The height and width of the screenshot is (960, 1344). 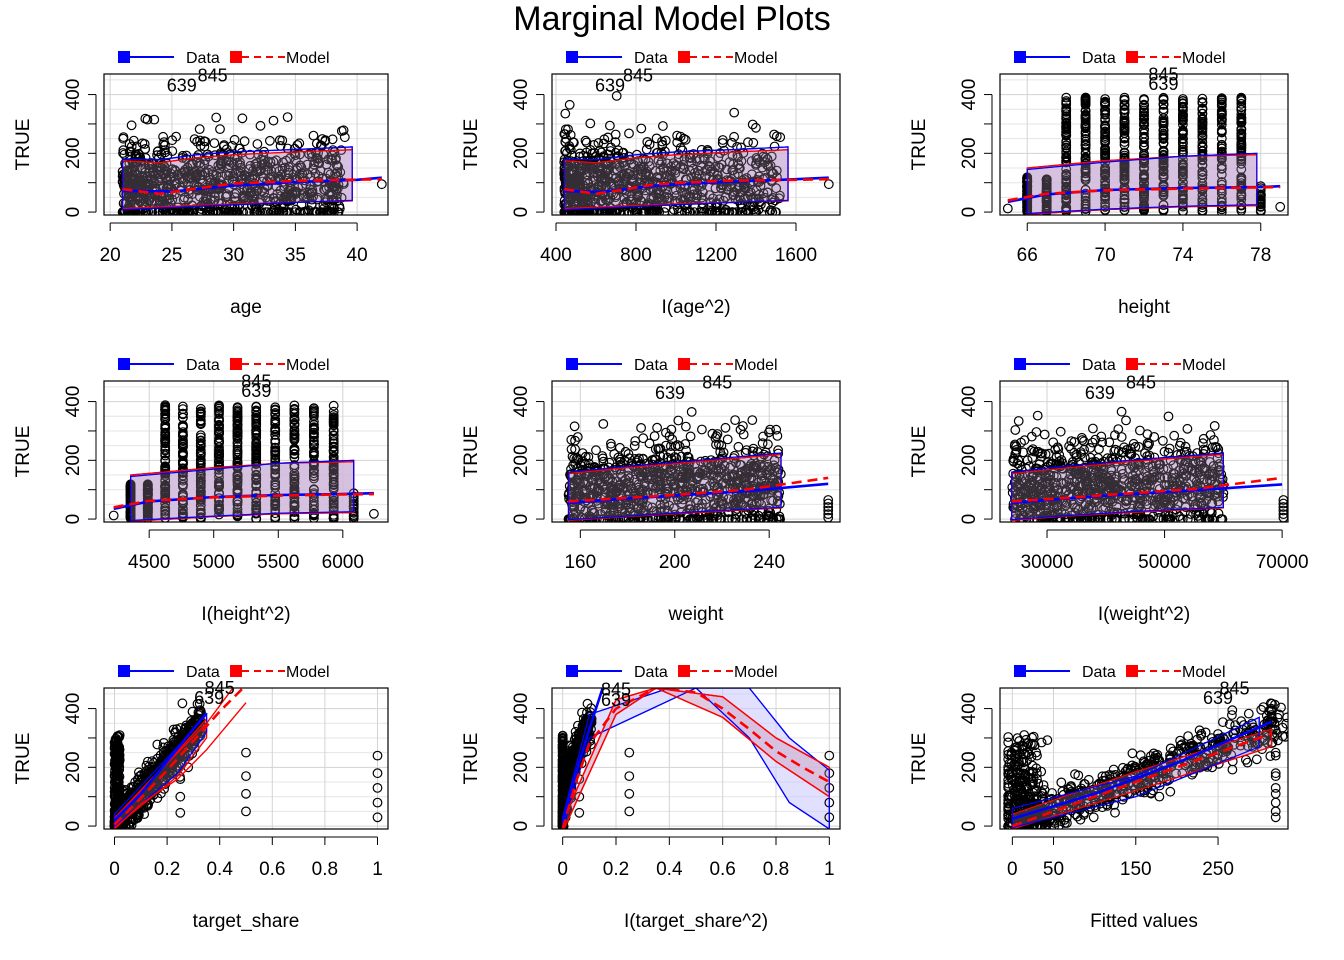 I want to click on x-axis: 20 25 30 35 40, so click(x=234, y=244).